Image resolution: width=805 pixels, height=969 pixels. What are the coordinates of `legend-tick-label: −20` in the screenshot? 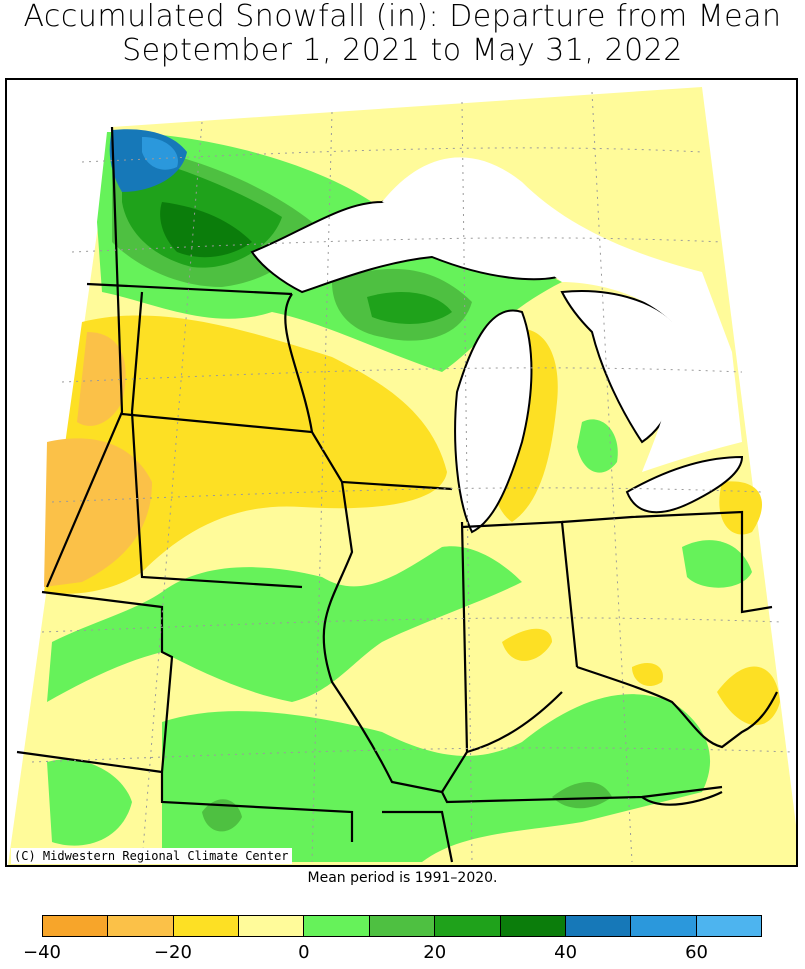 It's located at (172, 952).